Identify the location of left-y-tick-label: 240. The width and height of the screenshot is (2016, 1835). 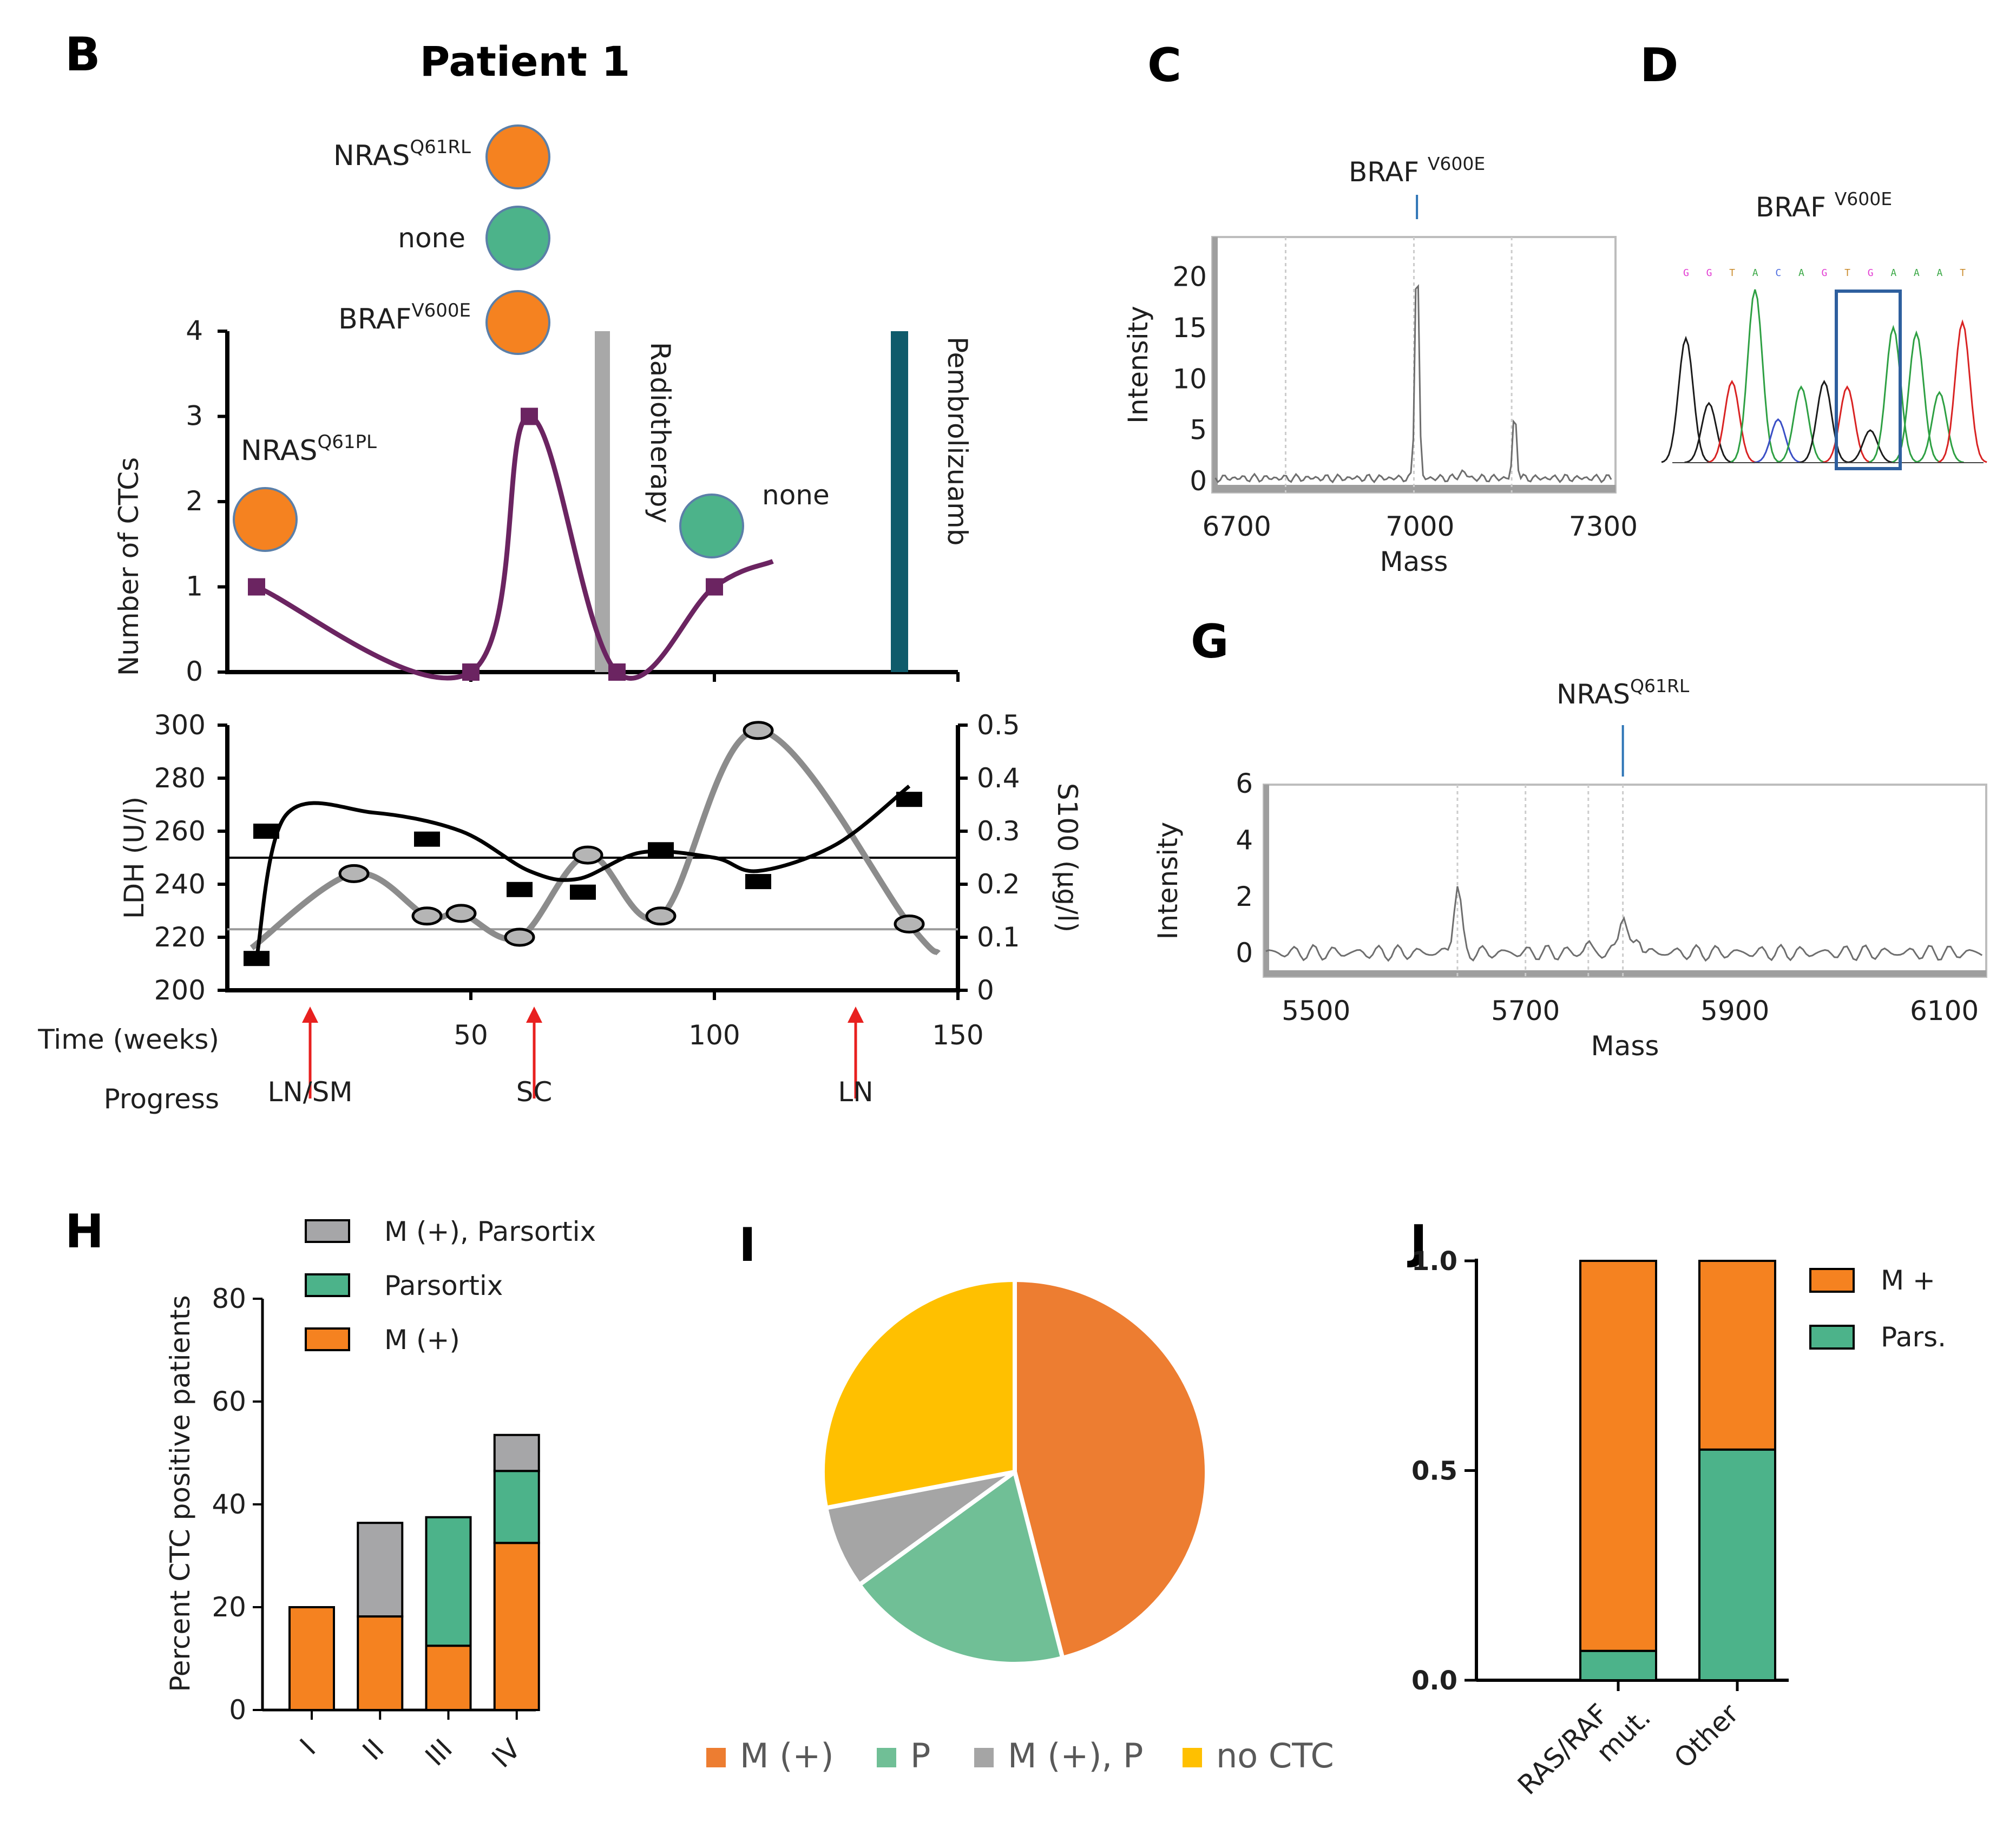
(180, 885).